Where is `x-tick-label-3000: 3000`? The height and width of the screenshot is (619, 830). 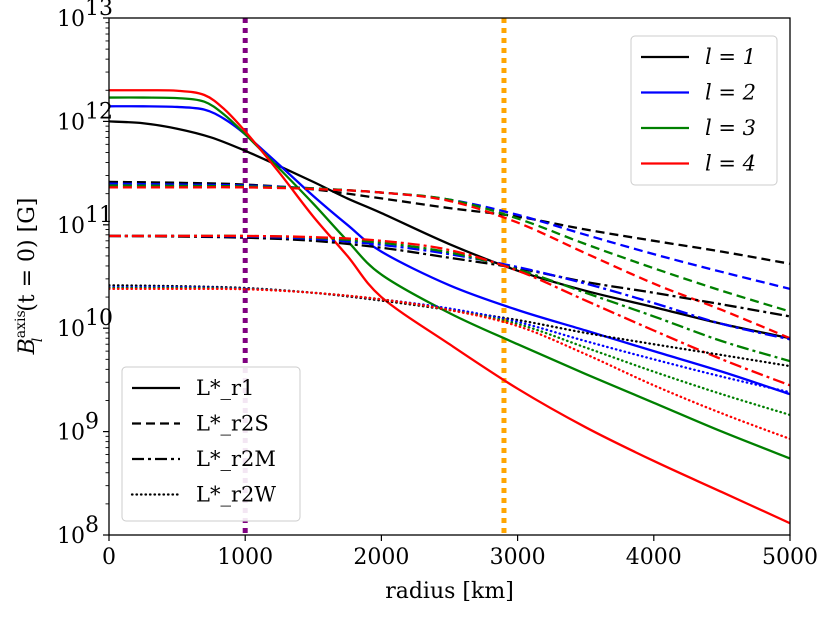
x-tick-label-3000: 3000 is located at coordinates (518, 557).